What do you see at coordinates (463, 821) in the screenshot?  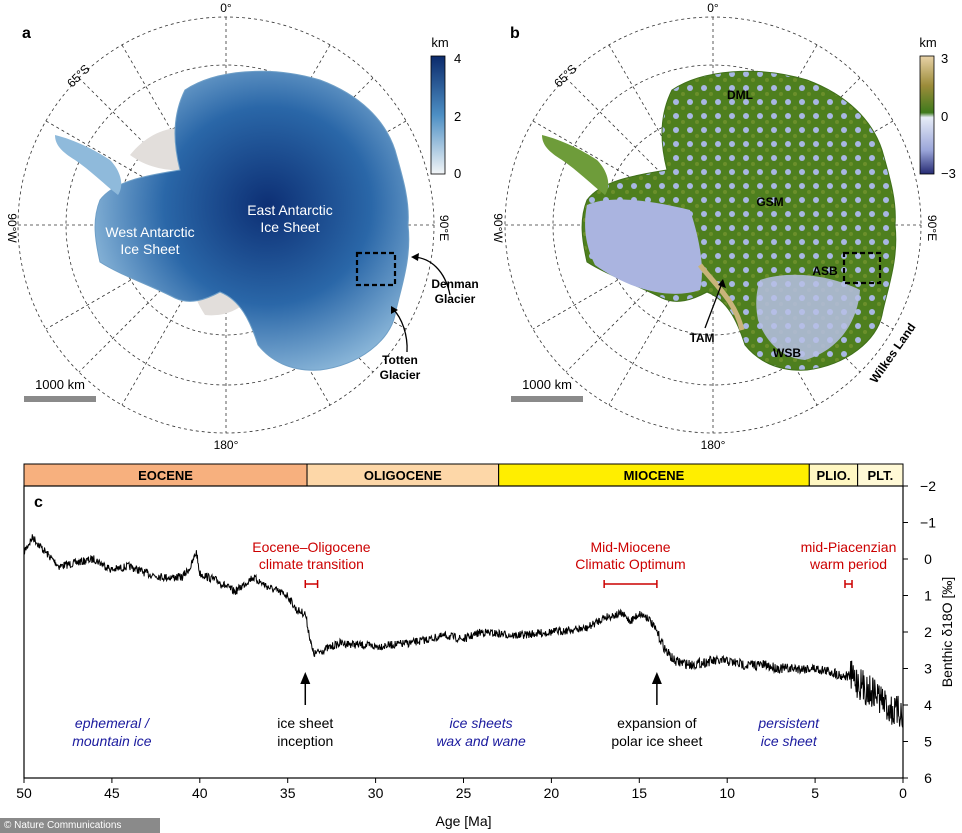 I see `x-axis-label: Age [Ma]` at bounding box center [463, 821].